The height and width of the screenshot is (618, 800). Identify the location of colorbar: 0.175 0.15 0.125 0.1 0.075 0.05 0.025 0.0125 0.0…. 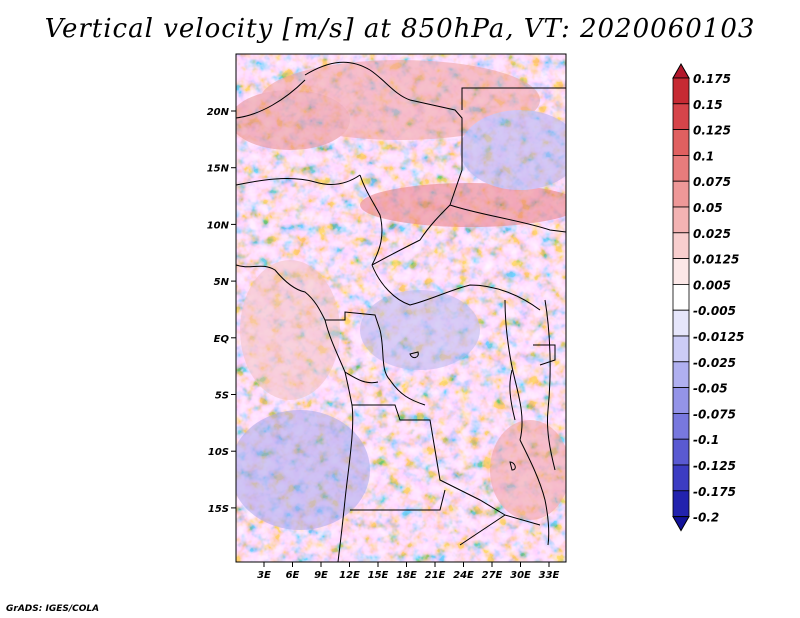
(708, 297).